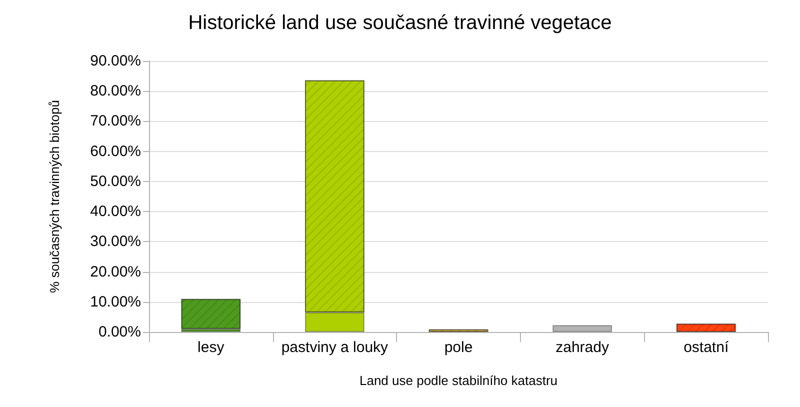 The image size is (800, 407). I want to click on y-tick-label: 50.00%, so click(115, 181).